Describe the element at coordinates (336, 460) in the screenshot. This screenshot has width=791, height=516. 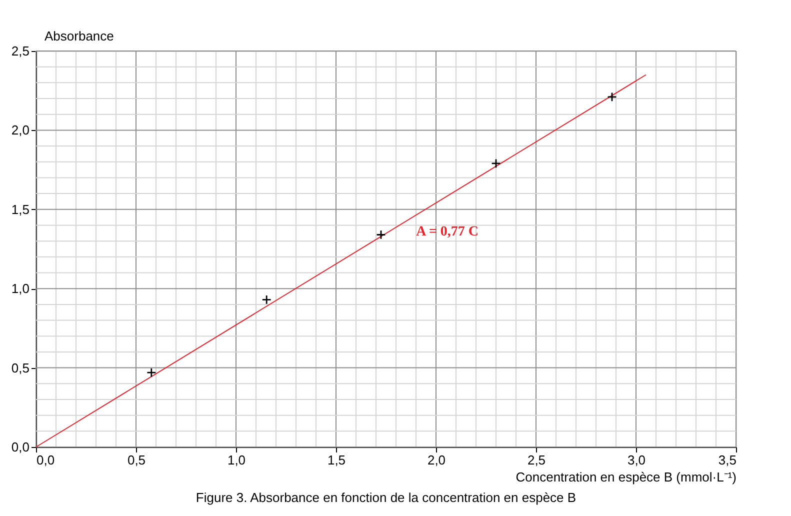
I see `x-tick-label: 1,5` at that location.